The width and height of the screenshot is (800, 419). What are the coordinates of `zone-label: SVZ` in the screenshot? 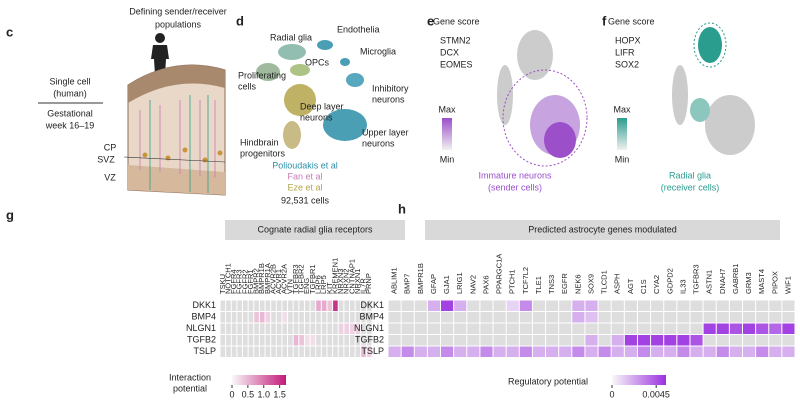 It's located at (106, 159).